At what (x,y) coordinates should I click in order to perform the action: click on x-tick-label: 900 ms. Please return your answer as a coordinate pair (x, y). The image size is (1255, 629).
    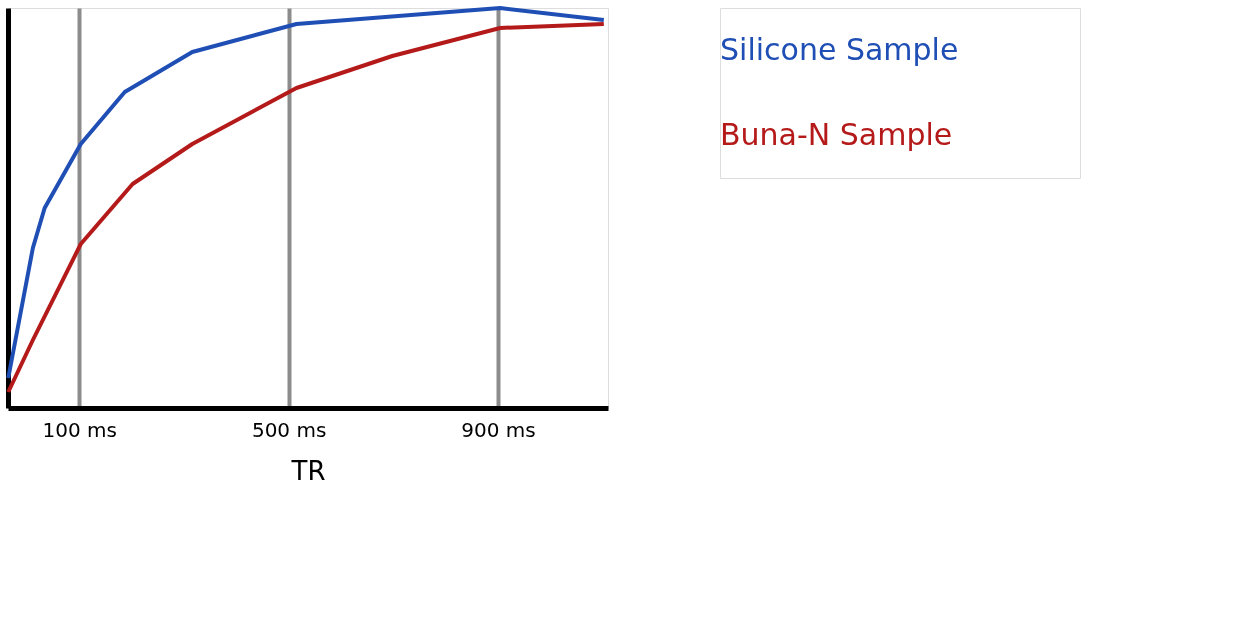
    Looking at the image, I should click on (498, 429).